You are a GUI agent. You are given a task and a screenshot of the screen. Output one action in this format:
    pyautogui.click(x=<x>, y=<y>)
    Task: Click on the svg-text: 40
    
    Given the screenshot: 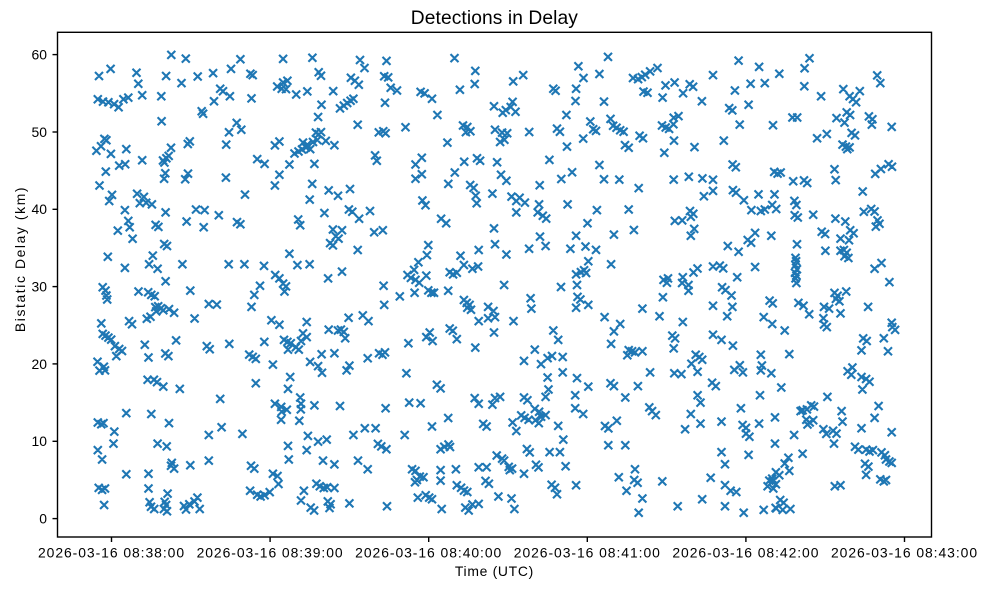 What is the action you would take?
    pyautogui.click(x=40, y=209)
    